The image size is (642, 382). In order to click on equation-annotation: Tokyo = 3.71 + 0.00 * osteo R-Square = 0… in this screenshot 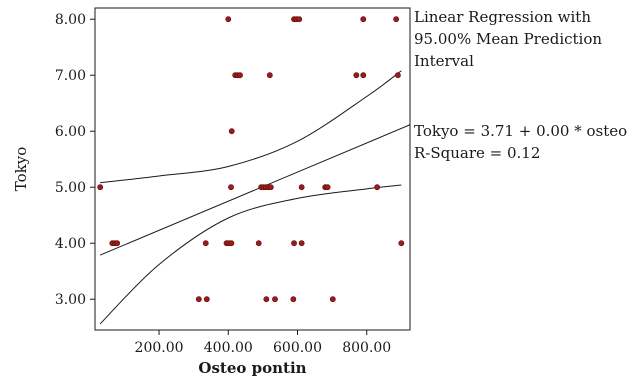, I will do `click(520, 142)`.